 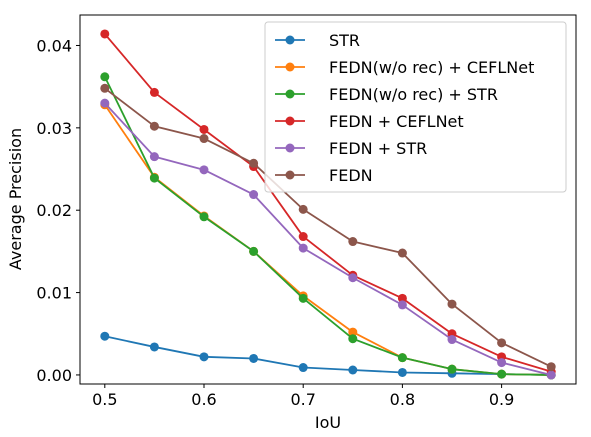 I want to click on y-tick-label: 0.01, so click(x=54, y=293).